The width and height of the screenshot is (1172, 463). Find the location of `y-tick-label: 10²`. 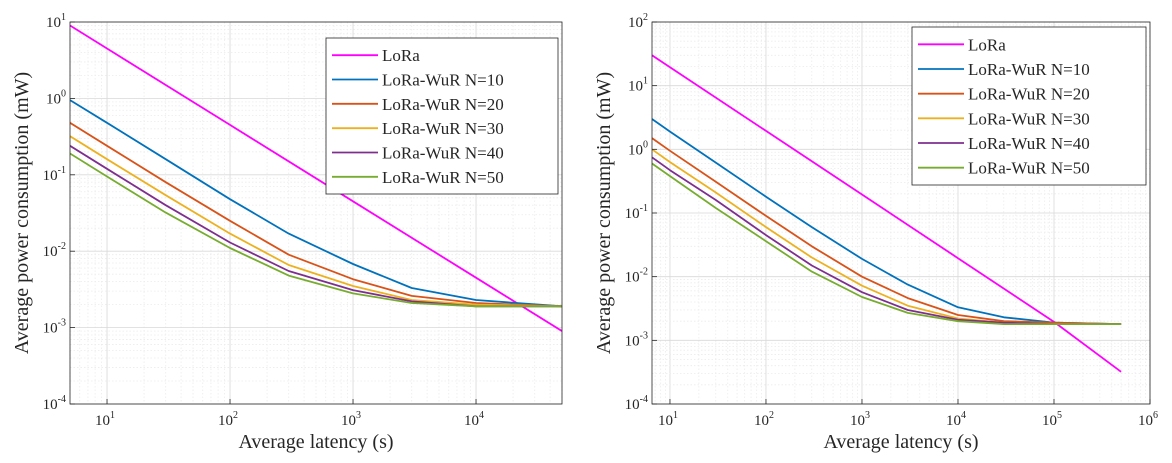

y-tick-label: 10² is located at coordinates (638, 21).